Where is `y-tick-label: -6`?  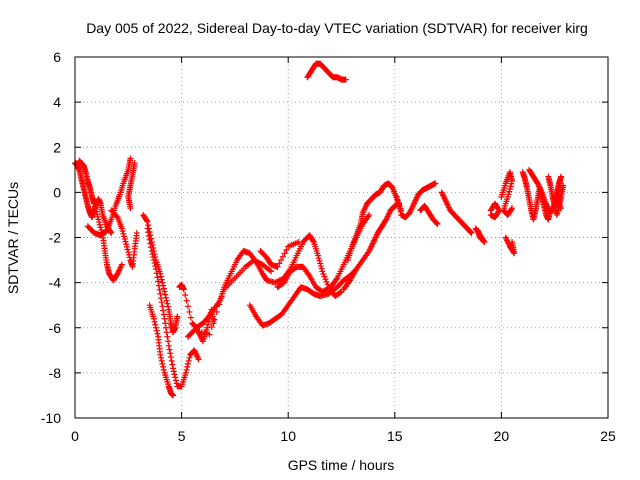 y-tick-label: -6 is located at coordinates (55, 328).